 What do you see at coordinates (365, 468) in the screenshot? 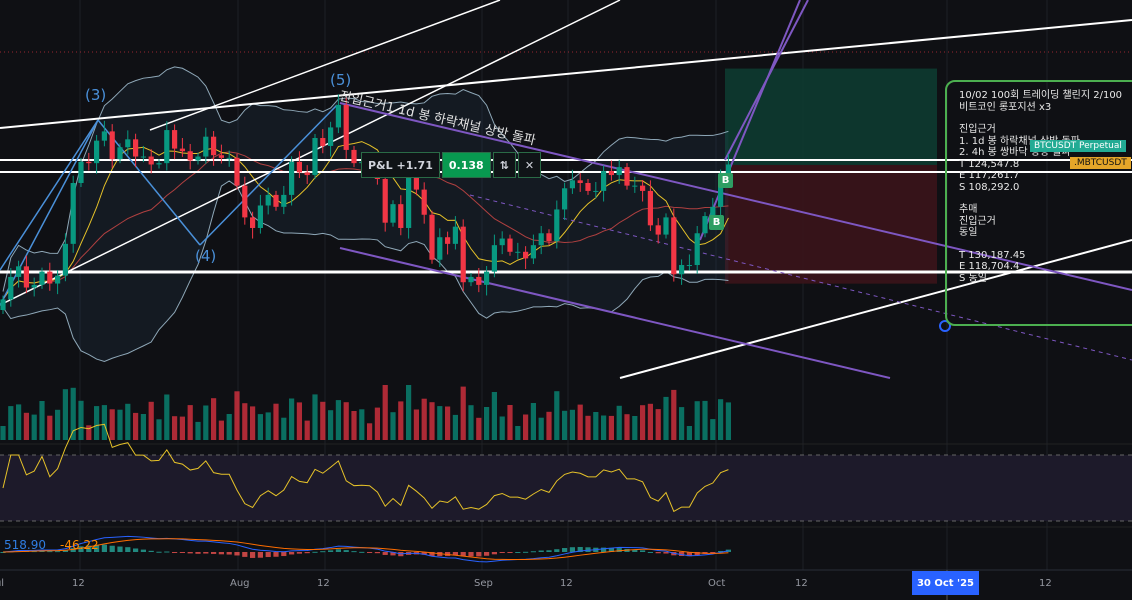
I see `rsi-line` at bounding box center [365, 468].